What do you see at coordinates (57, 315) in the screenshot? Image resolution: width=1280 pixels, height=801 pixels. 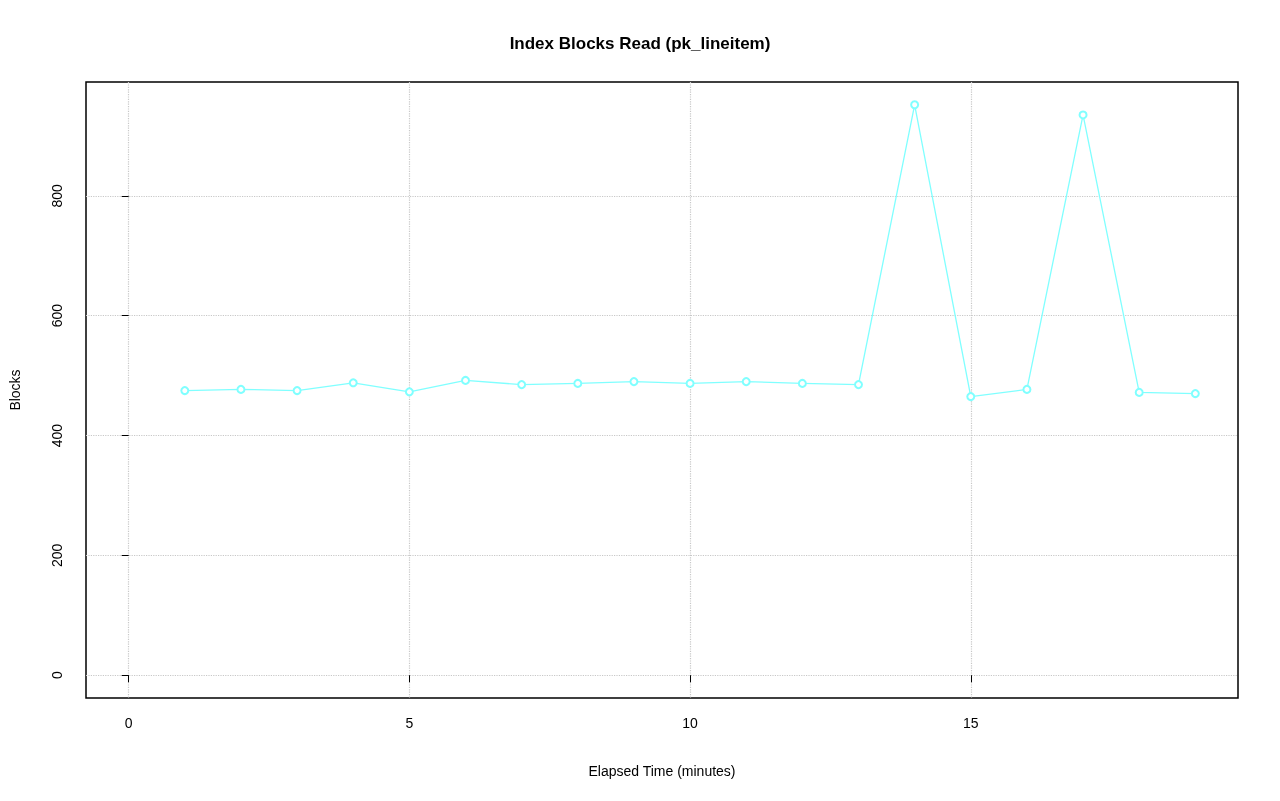 I see `y-tick-label: 600` at bounding box center [57, 315].